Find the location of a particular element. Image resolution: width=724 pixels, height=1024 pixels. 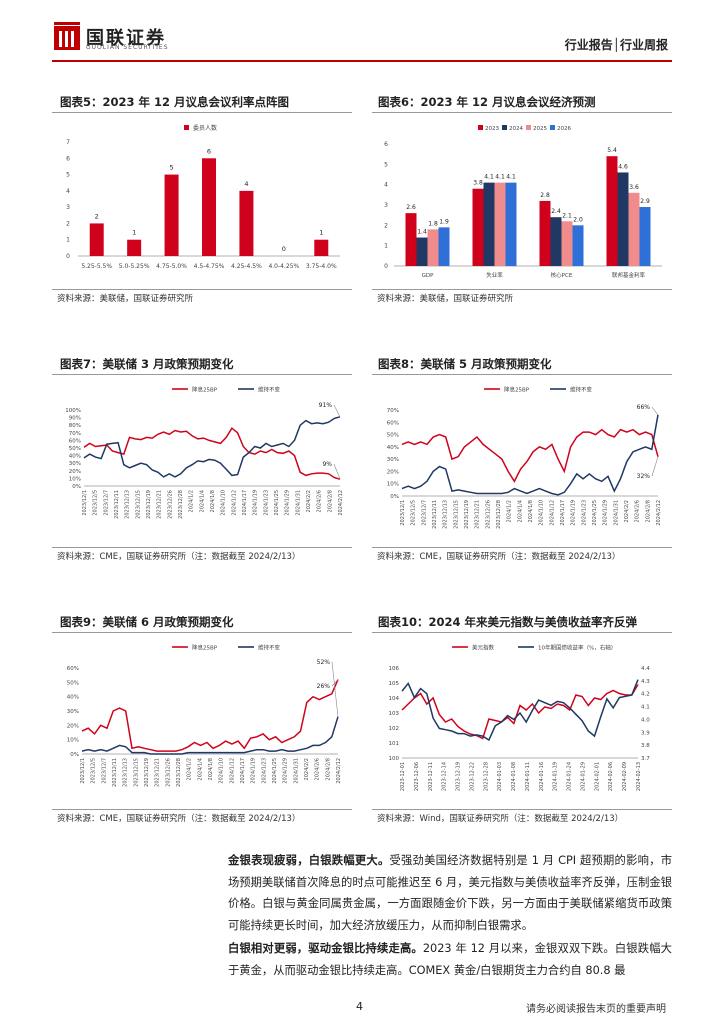

legend-label: 2024 is located at coordinates (516, 129).